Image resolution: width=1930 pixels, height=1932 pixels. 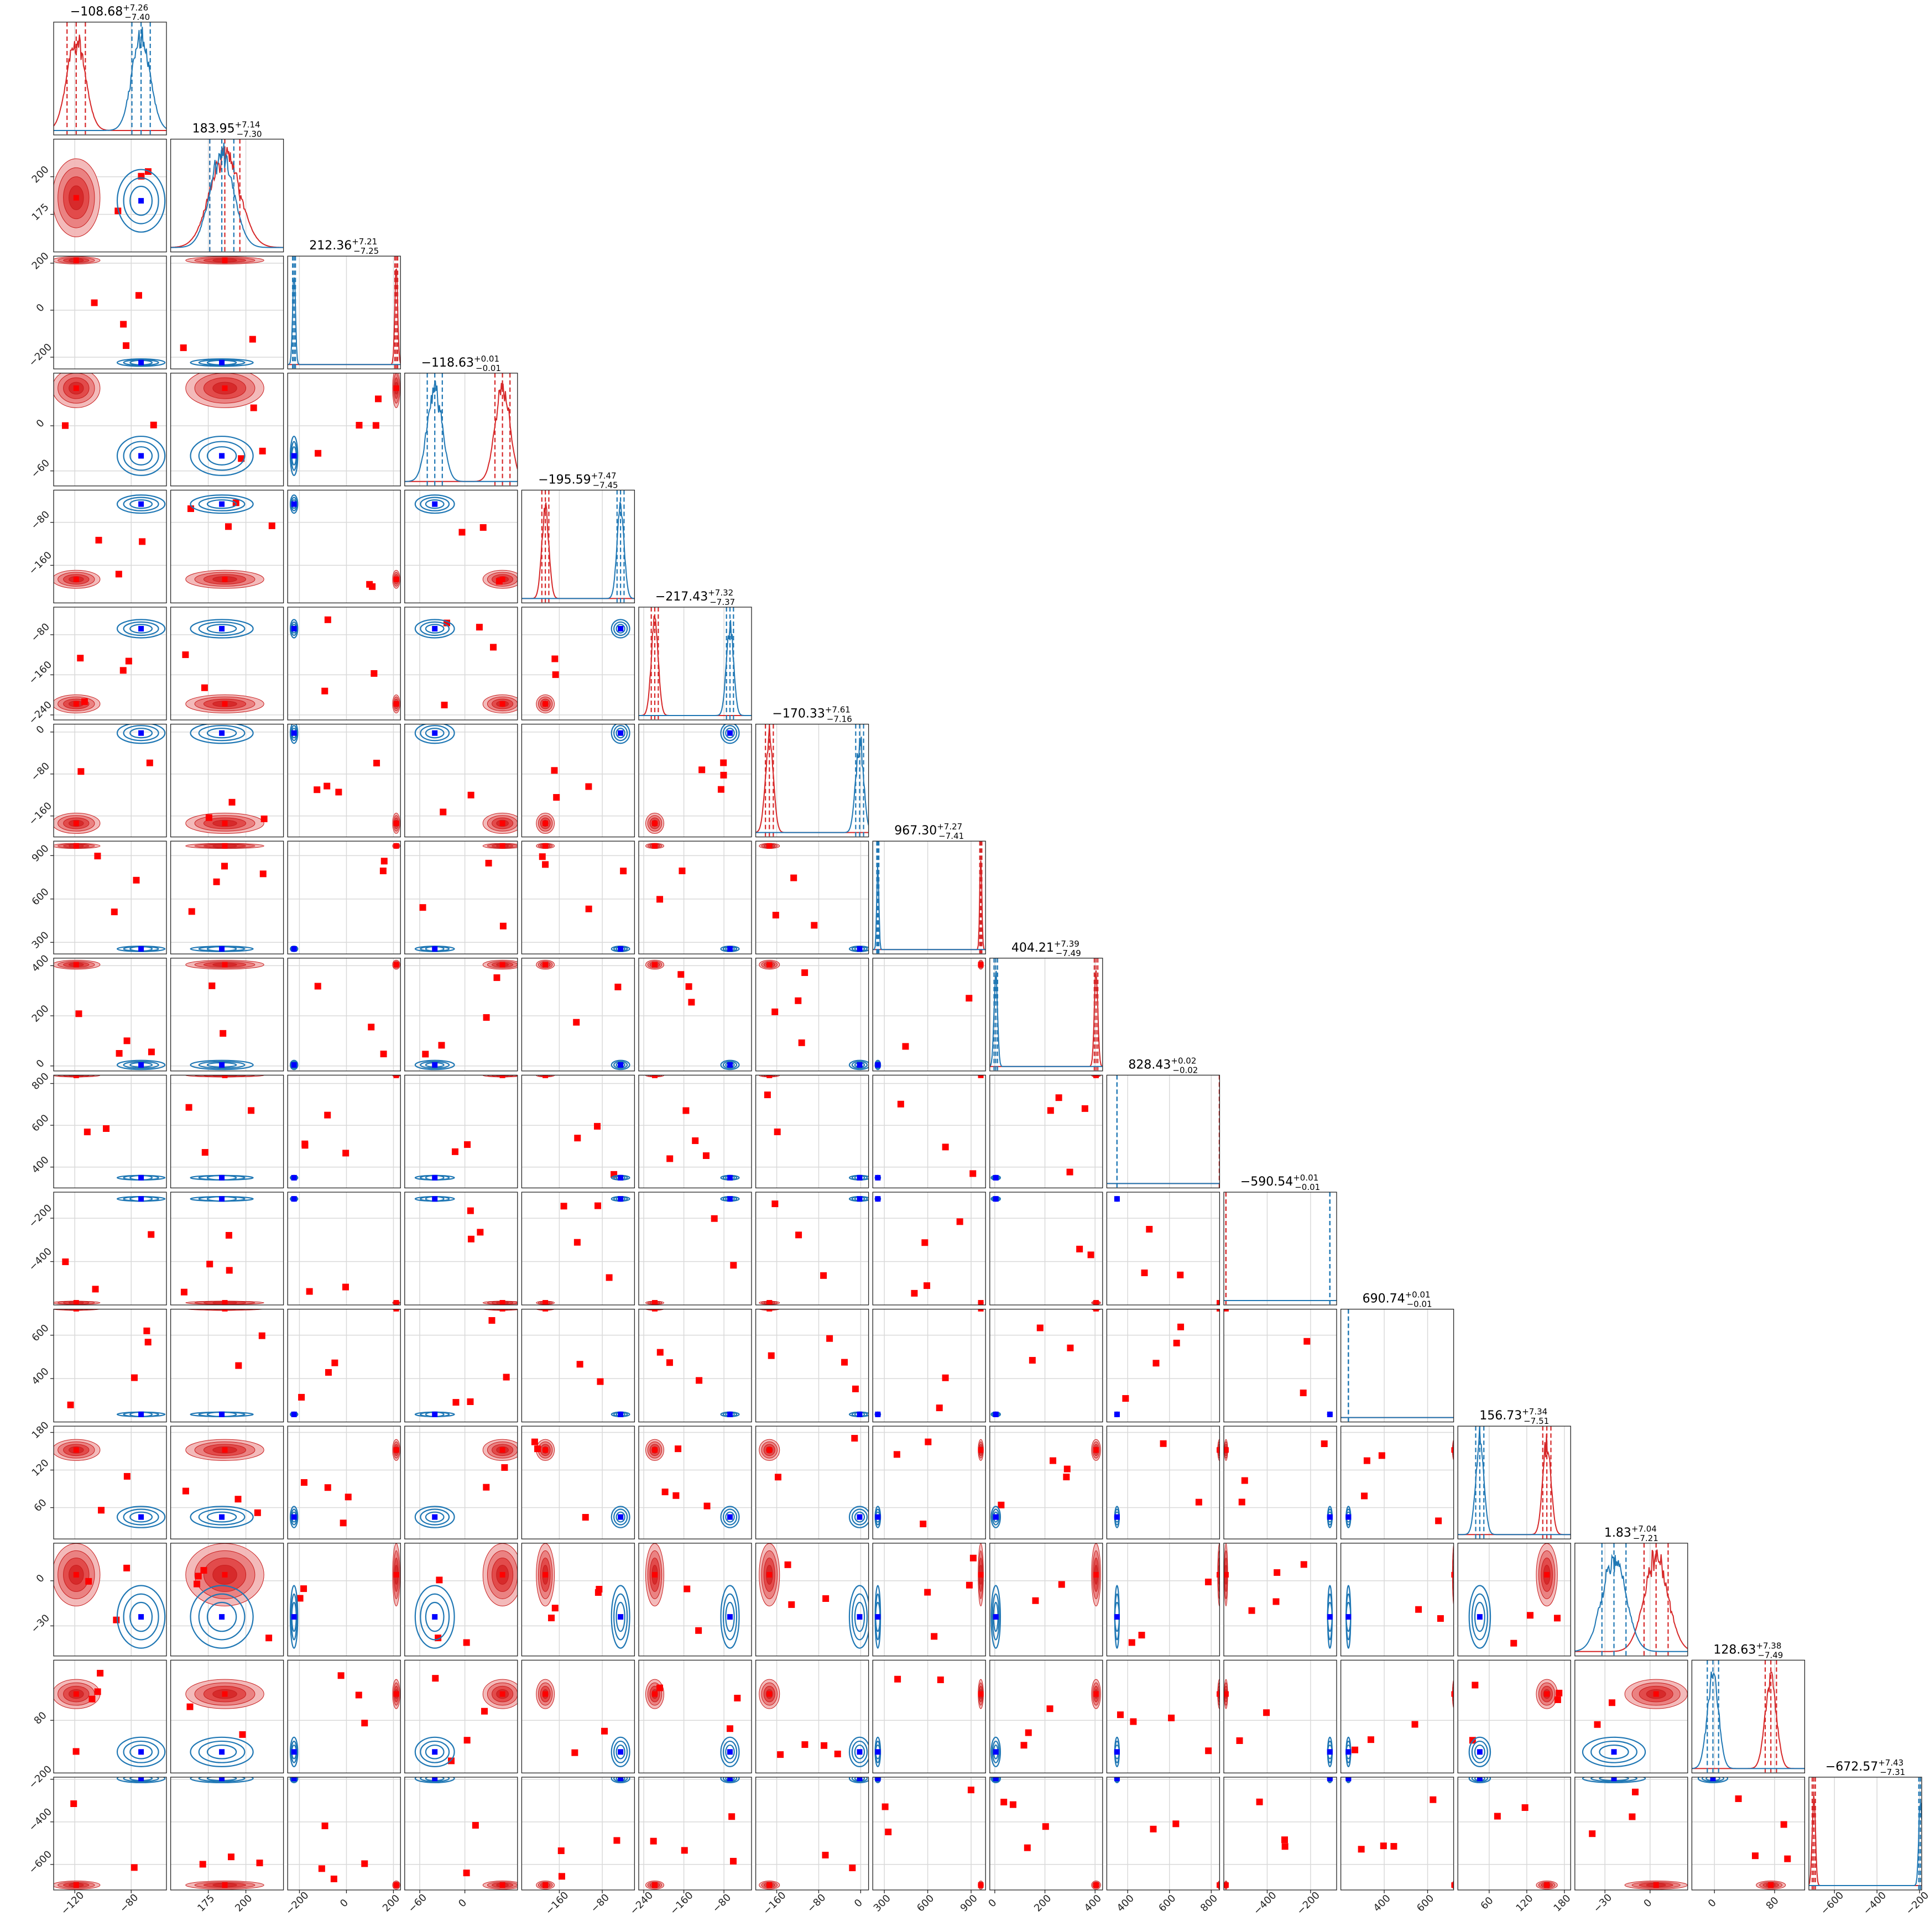 What do you see at coordinates (929, 909) in the screenshot?
I see `blue-histogram` at bounding box center [929, 909].